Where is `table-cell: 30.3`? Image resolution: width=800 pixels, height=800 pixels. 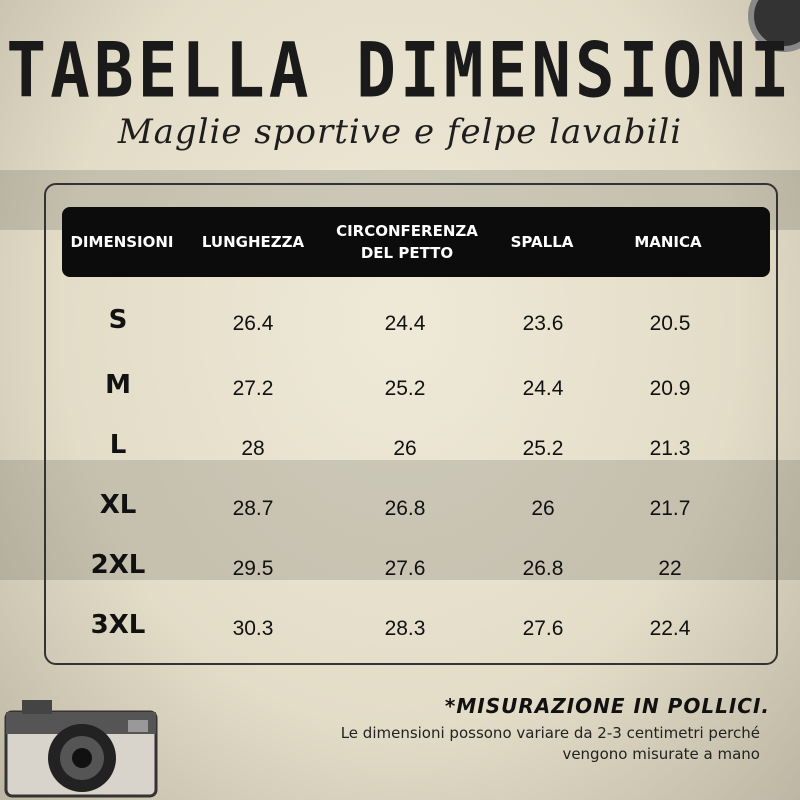 table-cell: 30.3 is located at coordinates (253, 628).